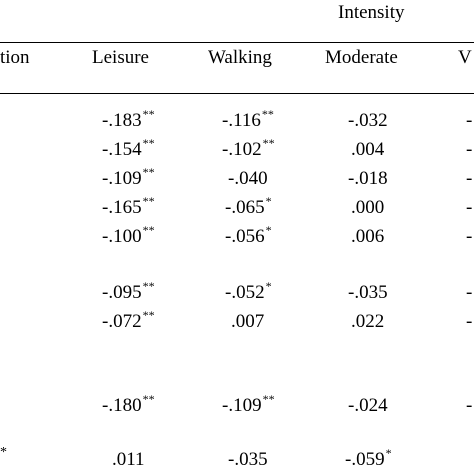 The width and height of the screenshot is (474, 474). I want to click on cell-moderate: -.018, so click(368, 178).